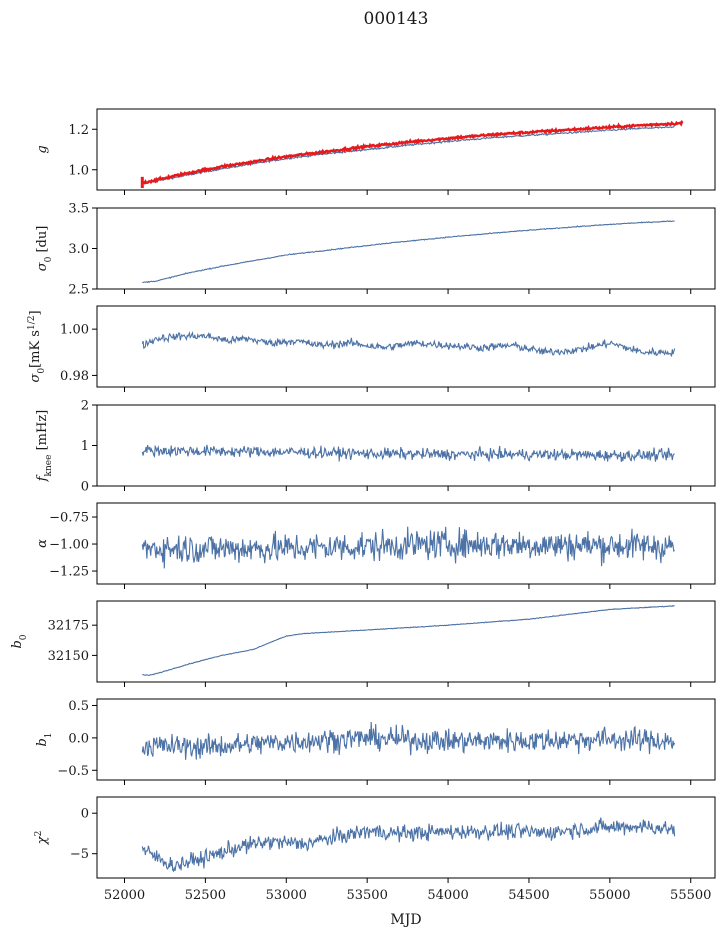 This screenshot has height=936, width=725. What do you see at coordinates (78, 706) in the screenshot?
I see `y-tick-label: 0.5` at bounding box center [78, 706].